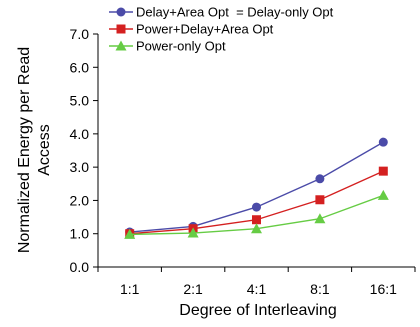 The image size is (420, 327). I want to click on x-axis-label: Degree of Interleaving, so click(257, 310).